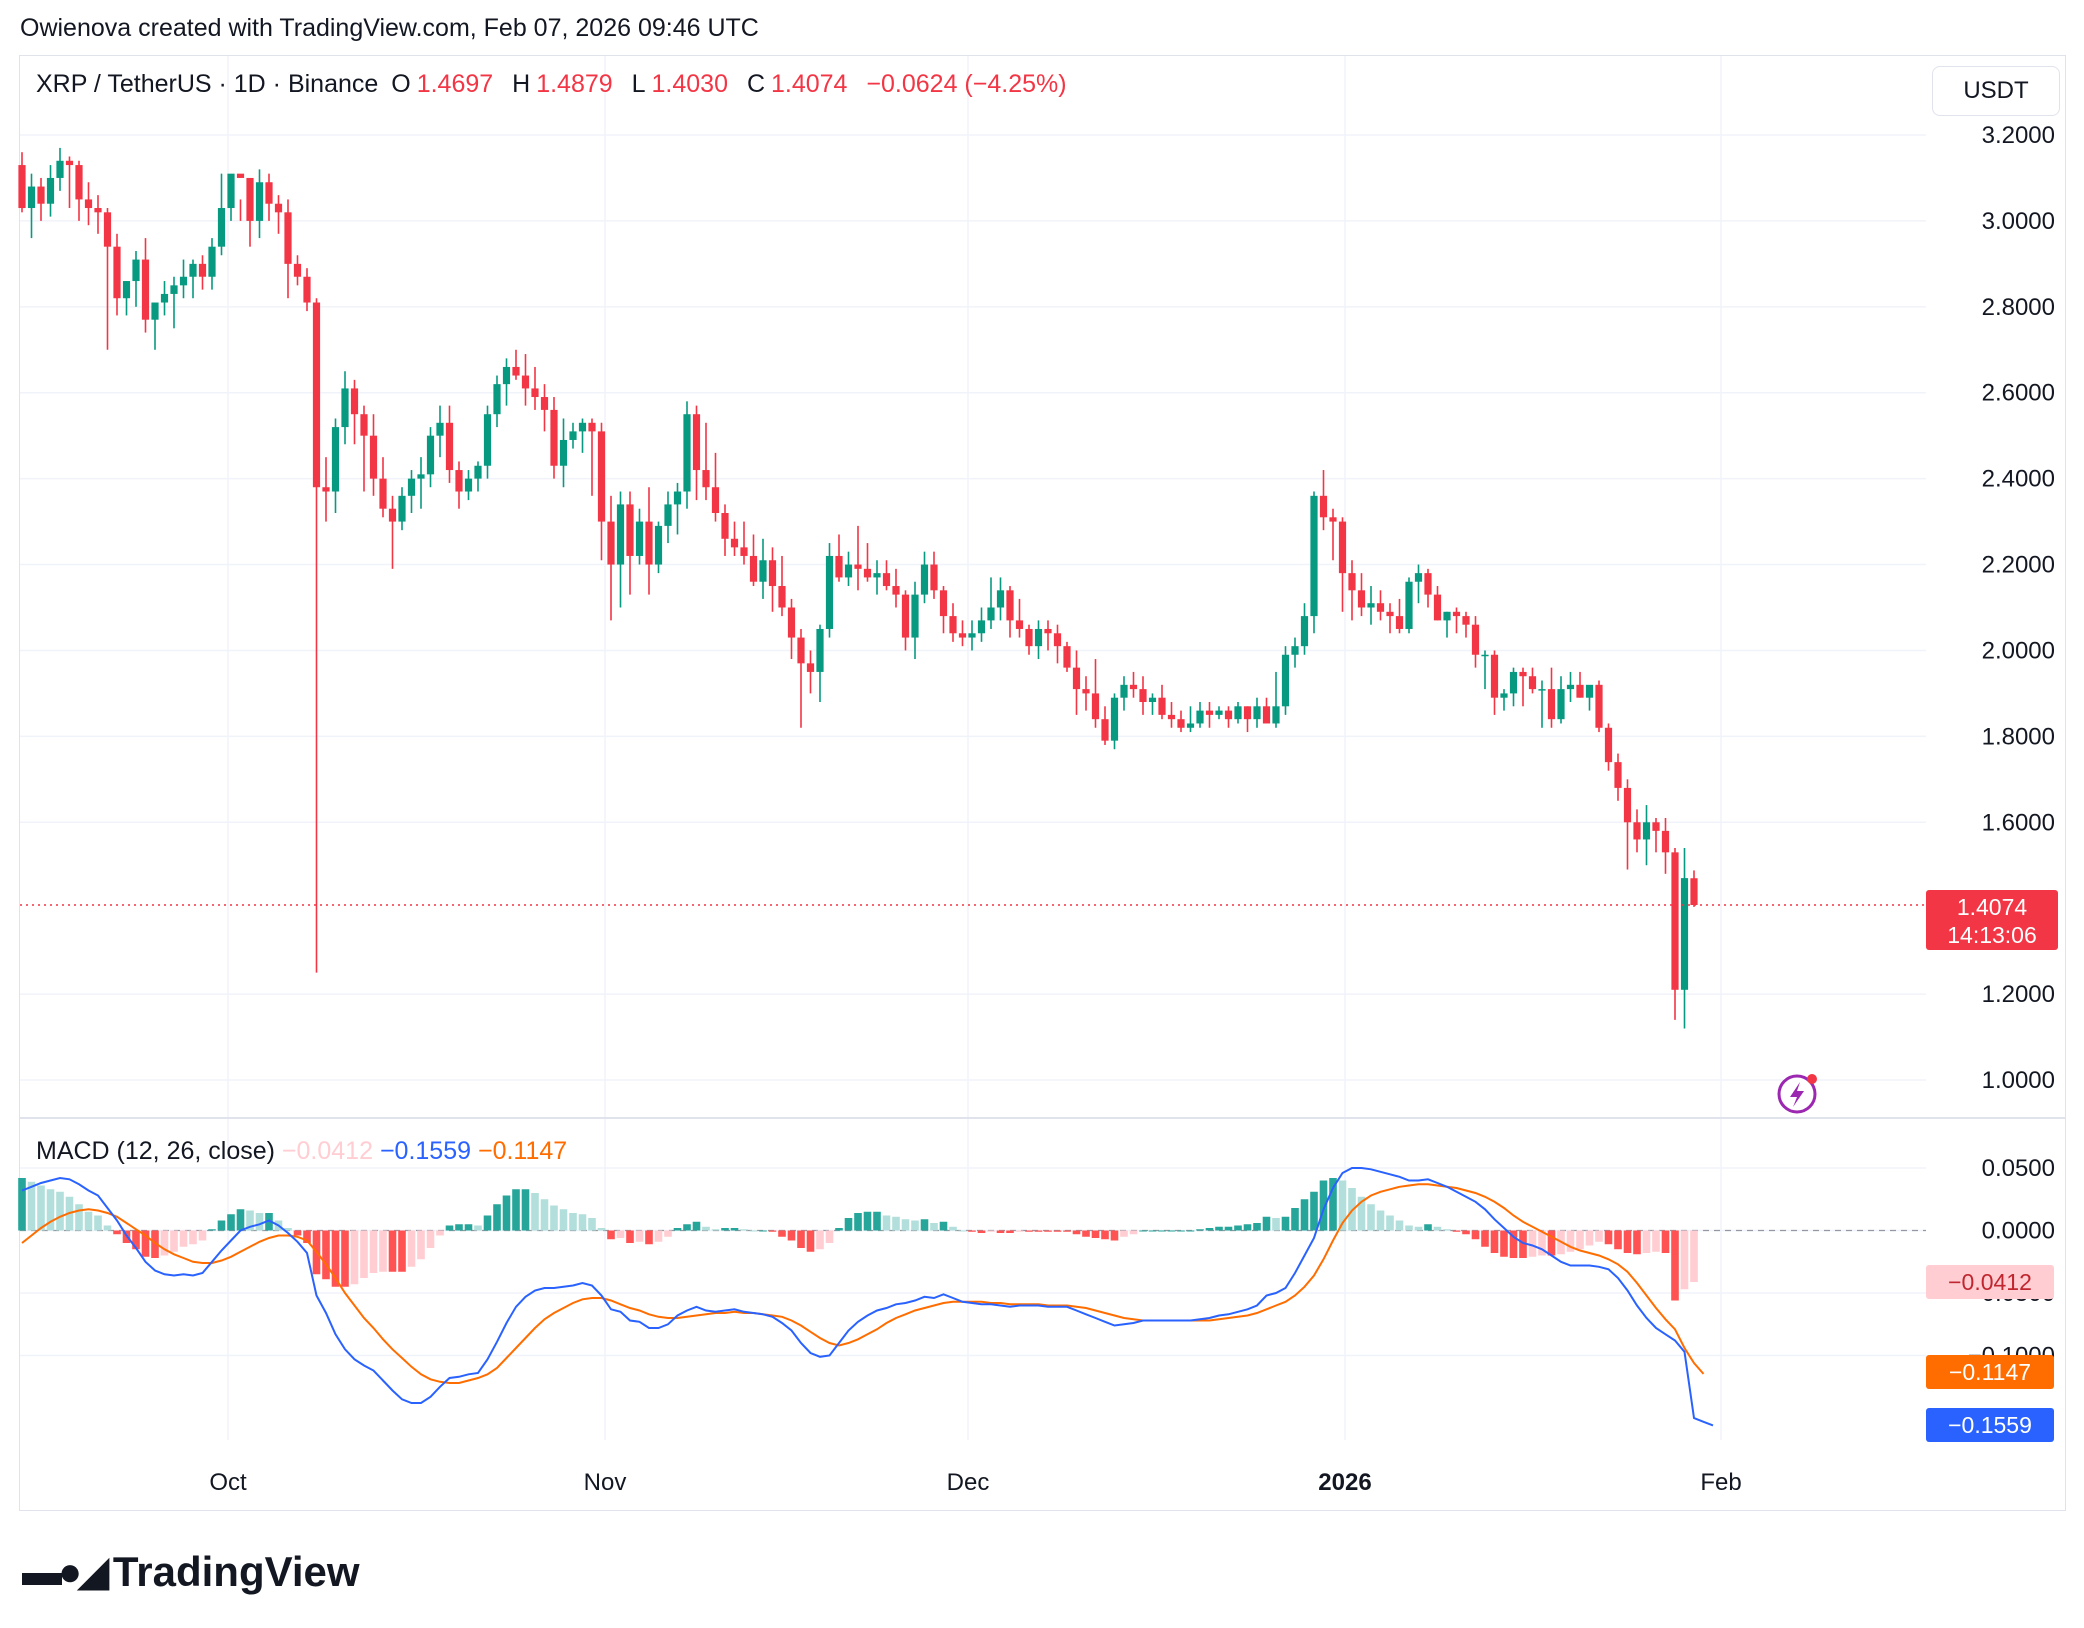 The image size is (2084, 1628). What do you see at coordinates (207, 84) in the screenshot?
I see `symbol-label: XRP / TetherUS · 1D · Binance` at bounding box center [207, 84].